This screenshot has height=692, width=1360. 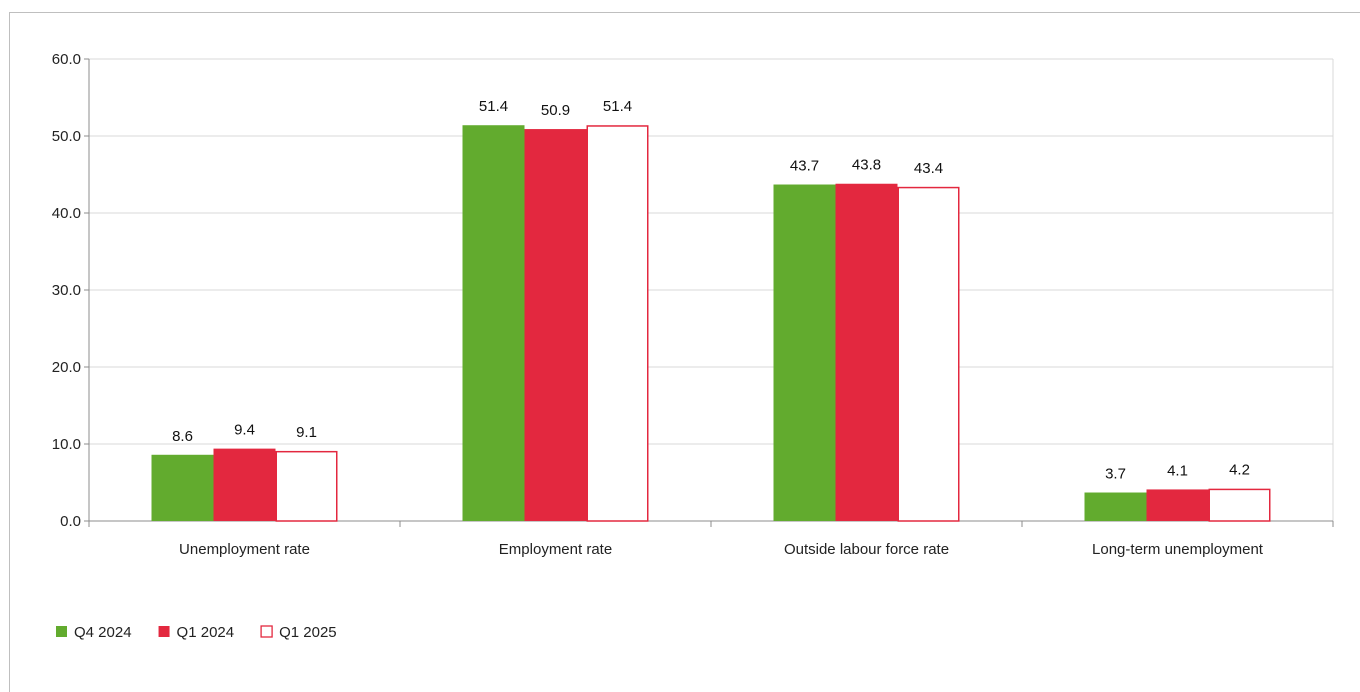 I want to click on data-label: 43.8, so click(x=866, y=165).